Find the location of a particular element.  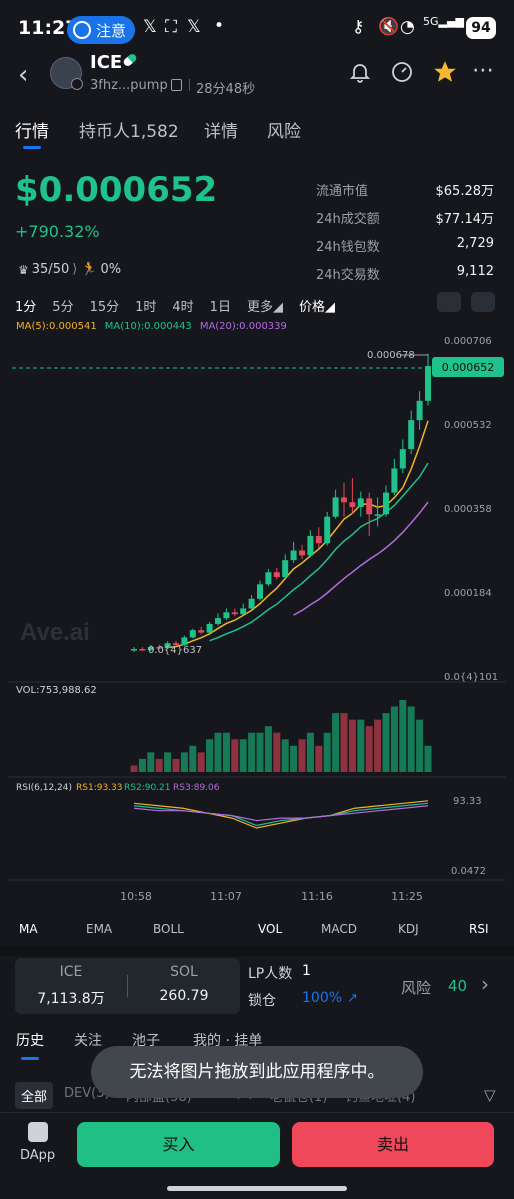

tab-details: 详情 is located at coordinates (221, 132).